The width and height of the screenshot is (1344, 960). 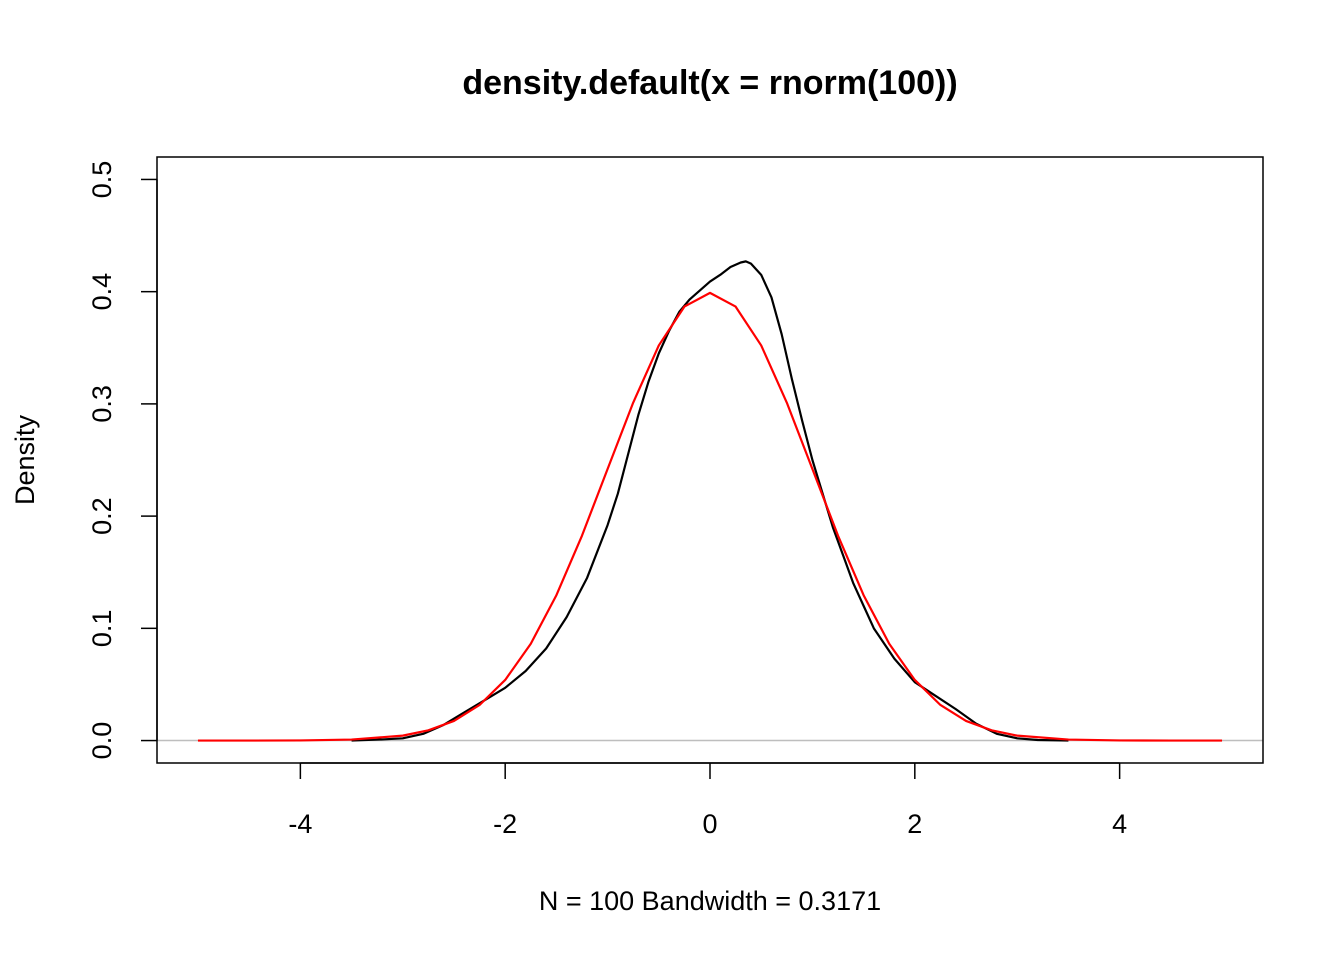 What do you see at coordinates (505, 824) in the screenshot?
I see `x-tick-label: -2` at bounding box center [505, 824].